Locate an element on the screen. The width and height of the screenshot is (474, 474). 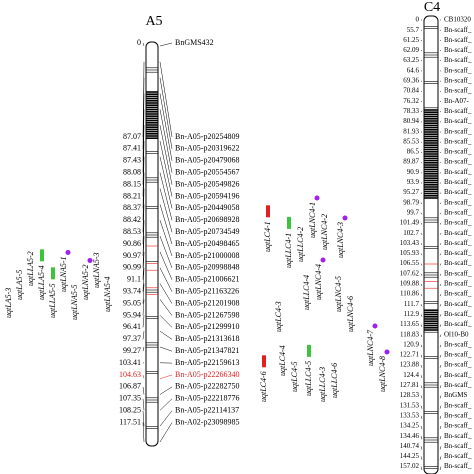
marker-position: 98.79 is located at coordinates (411, 202).